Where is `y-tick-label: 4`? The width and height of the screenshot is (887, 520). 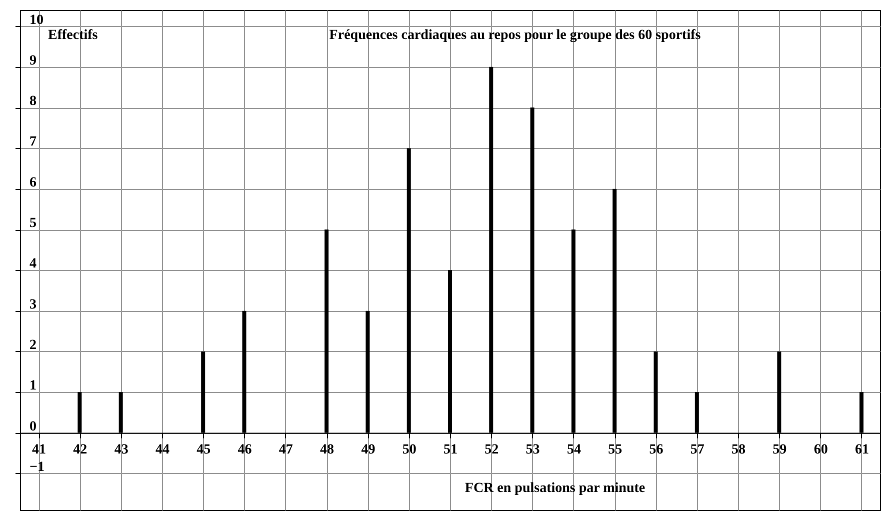
y-tick-label: 4 is located at coordinates (33, 264).